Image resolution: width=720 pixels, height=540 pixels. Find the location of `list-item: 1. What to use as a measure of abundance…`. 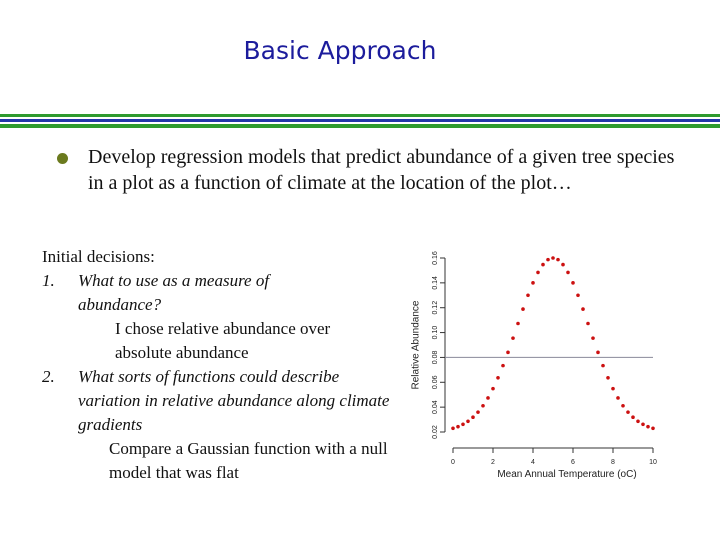

list-item: 1. What to use as a measure of abundance… is located at coordinates (222, 317).